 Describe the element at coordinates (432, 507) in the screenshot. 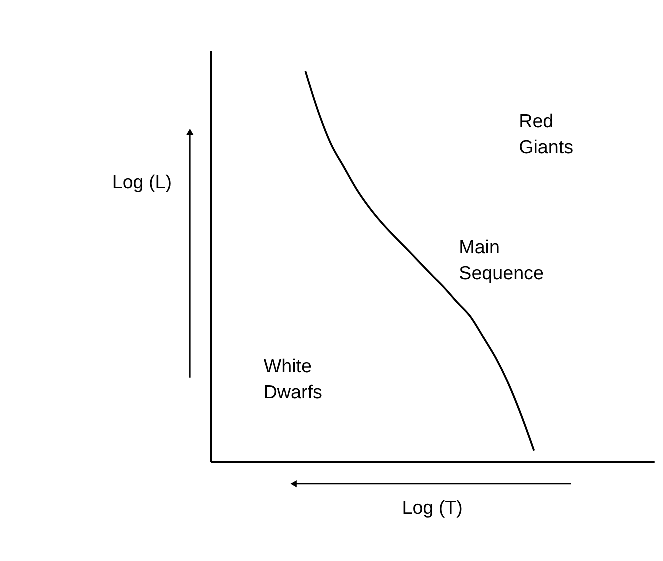

I see `x-axis-title: Log (T)` at that location.